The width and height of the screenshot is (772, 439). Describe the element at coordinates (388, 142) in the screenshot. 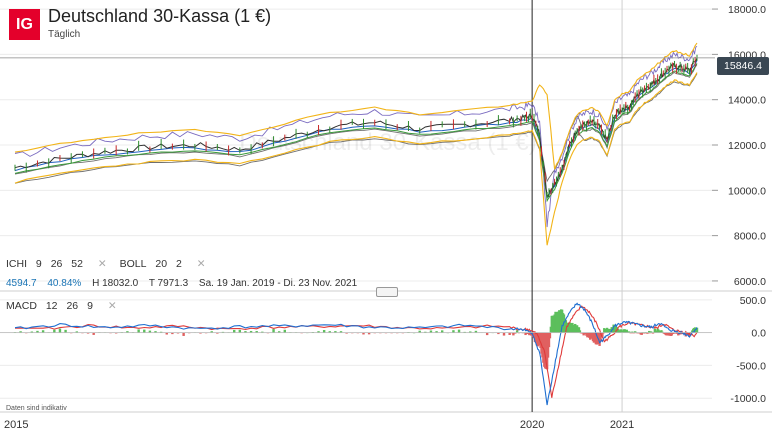

I see `chart-watermark: Deutschland 30-Kassa (1 €)` at that location.